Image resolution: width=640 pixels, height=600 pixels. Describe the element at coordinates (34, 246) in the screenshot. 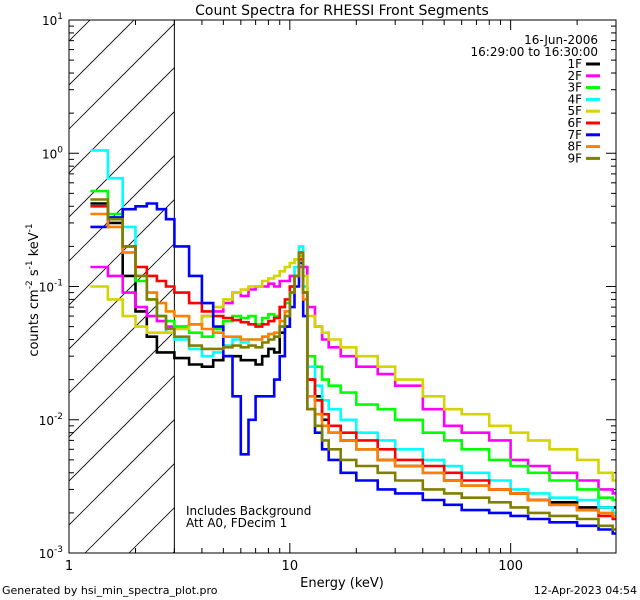

I see `y-axis-label-part3: keV` at that location.